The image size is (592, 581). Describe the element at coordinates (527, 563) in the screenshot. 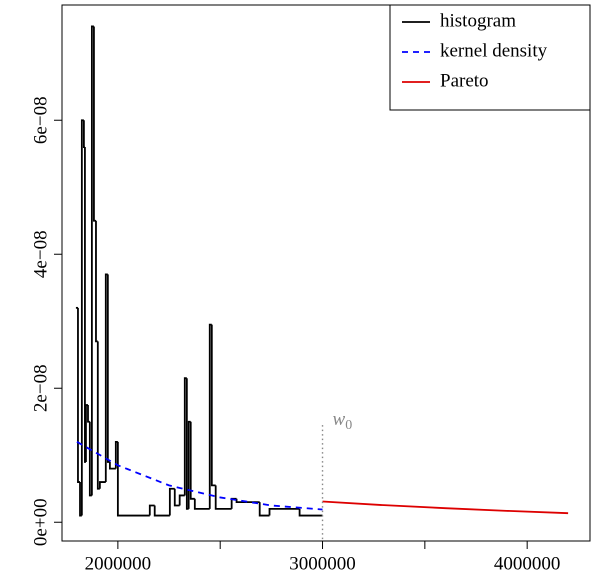

I see `x-tick-label: 4000000` at that location.